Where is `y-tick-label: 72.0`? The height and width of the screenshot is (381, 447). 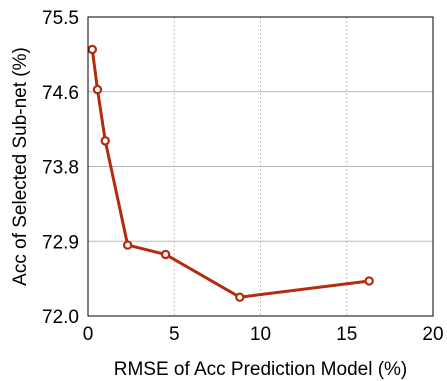
y-tick-label: 72.0 is located at coordinates (60, 317).